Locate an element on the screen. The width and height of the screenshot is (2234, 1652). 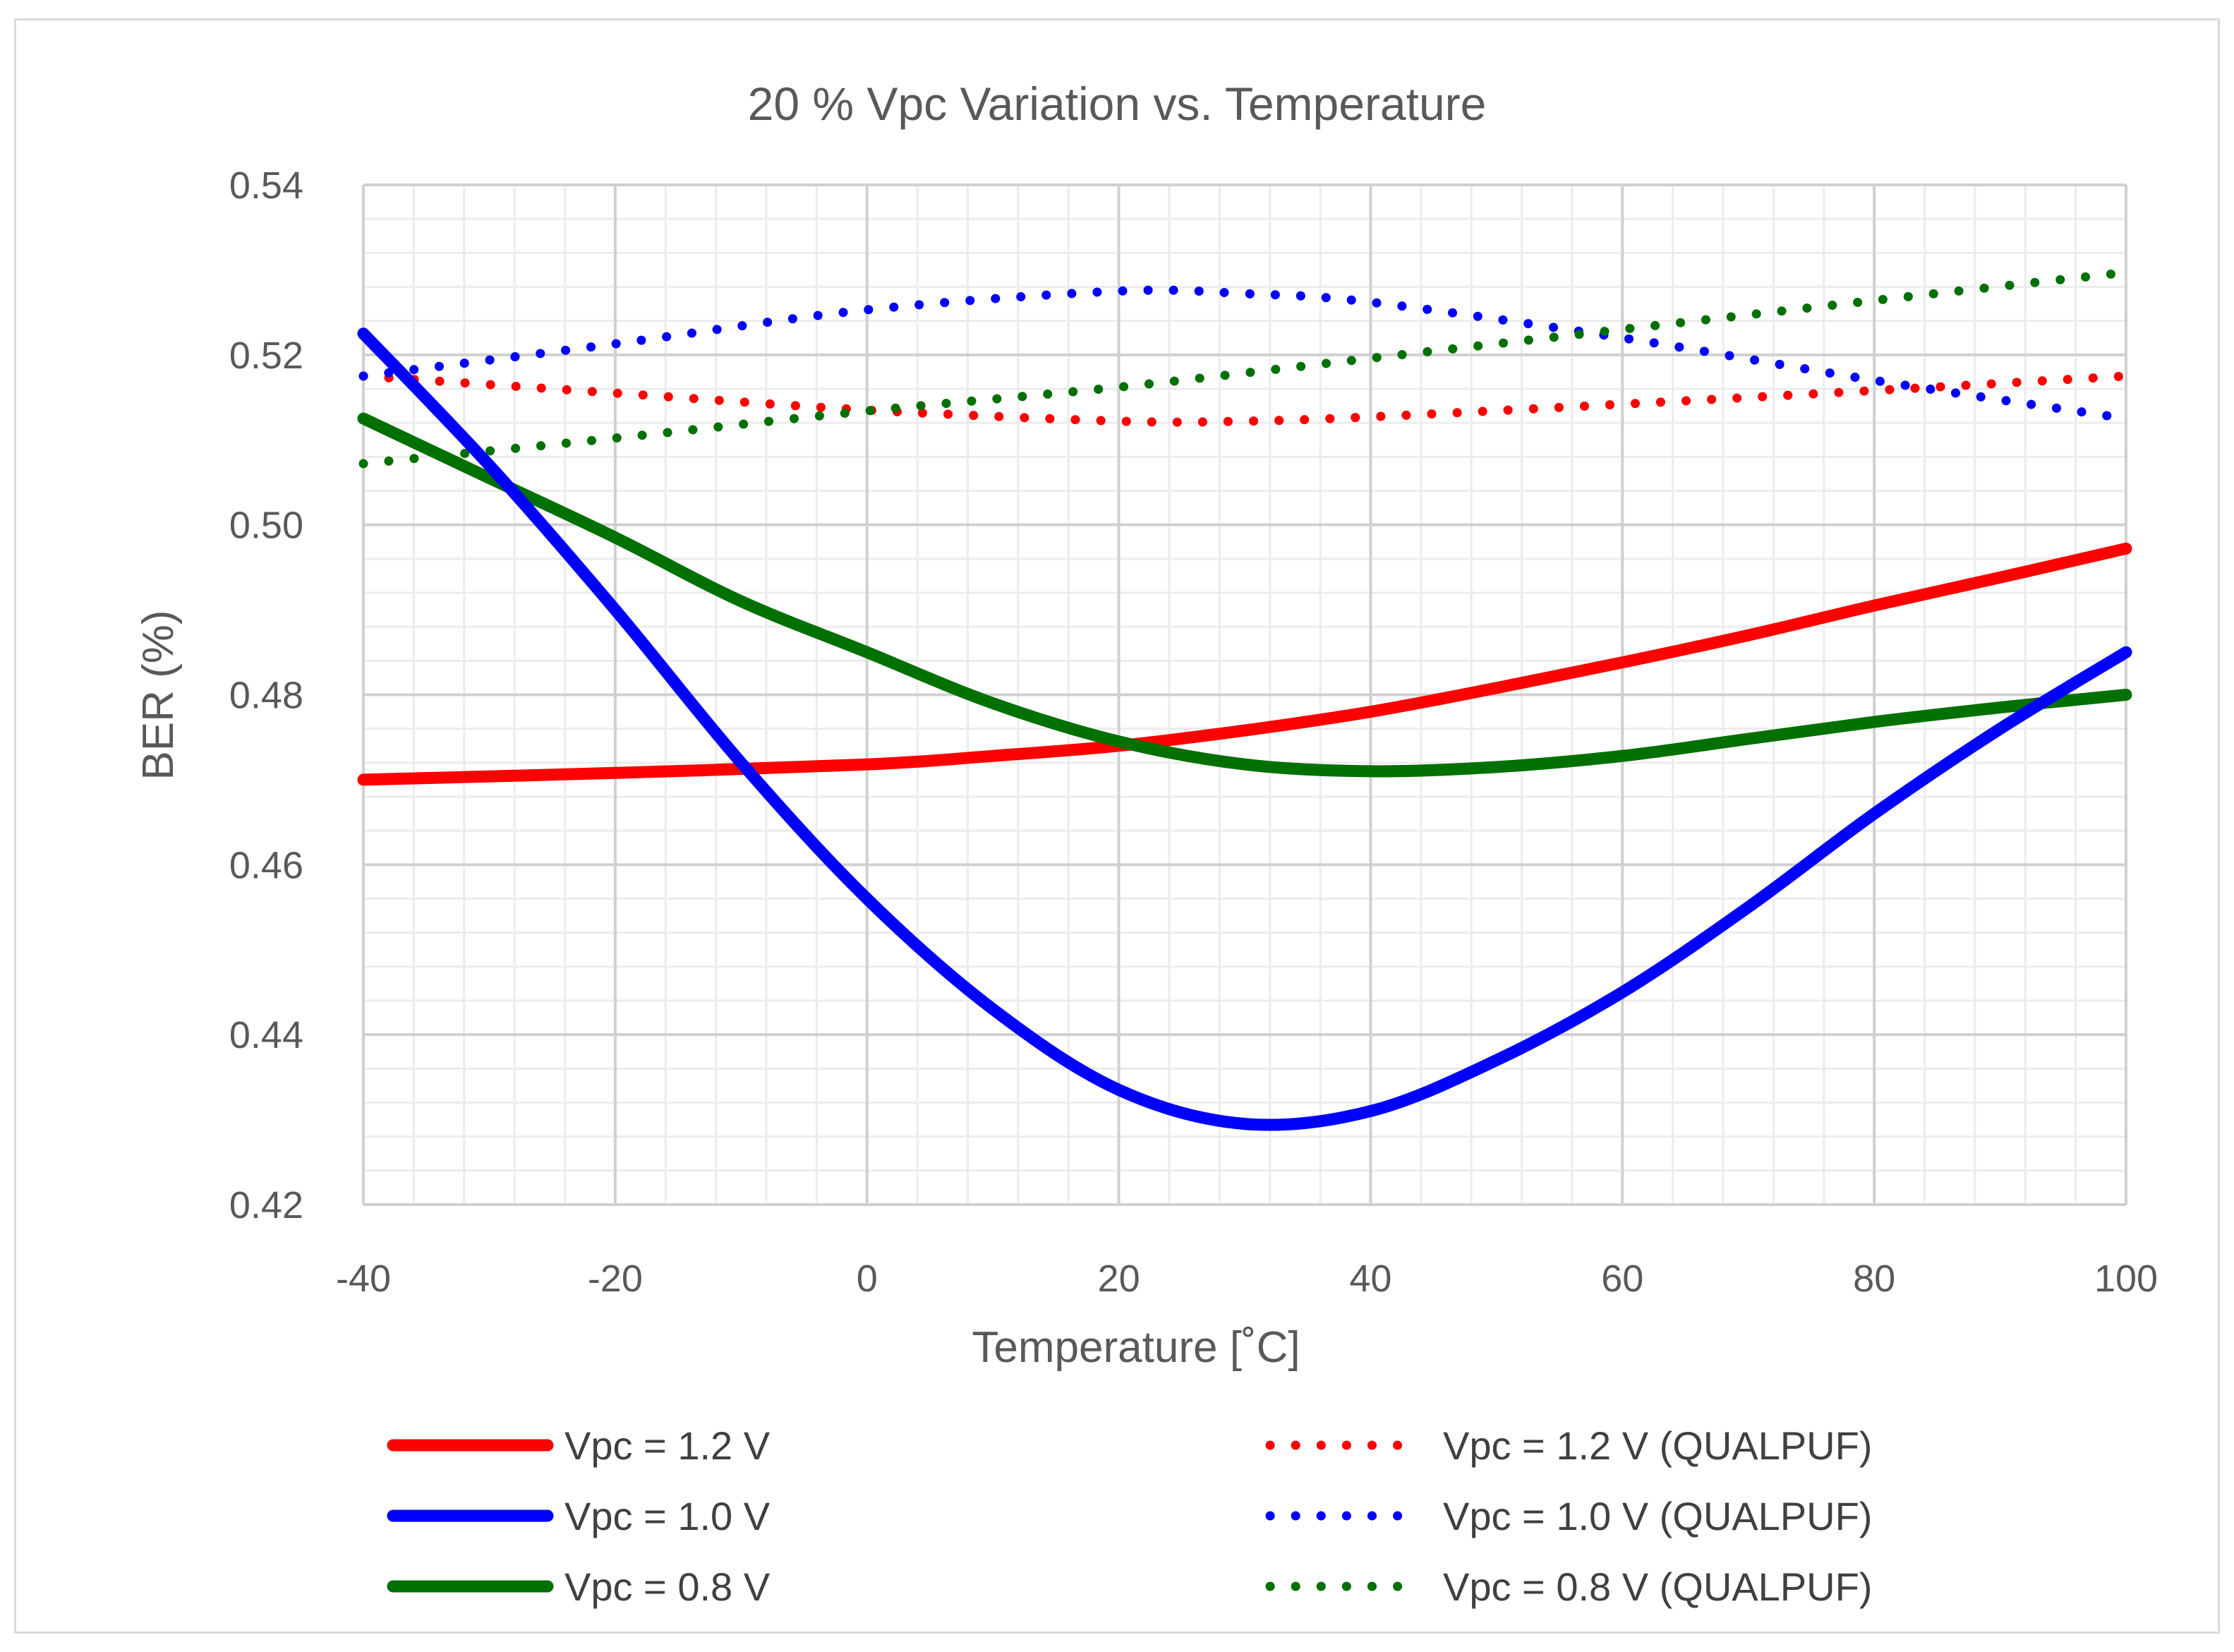
series-vpc-1-2-v-line is located at coordinates (1244, 664).